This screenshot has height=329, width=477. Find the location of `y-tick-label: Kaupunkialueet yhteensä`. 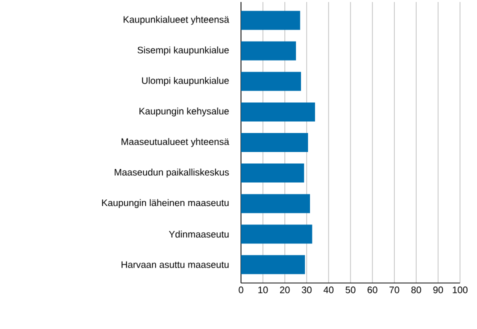

y-tick-label: Kaupunkialueet yhteensä is located at coordinates (177, 20).